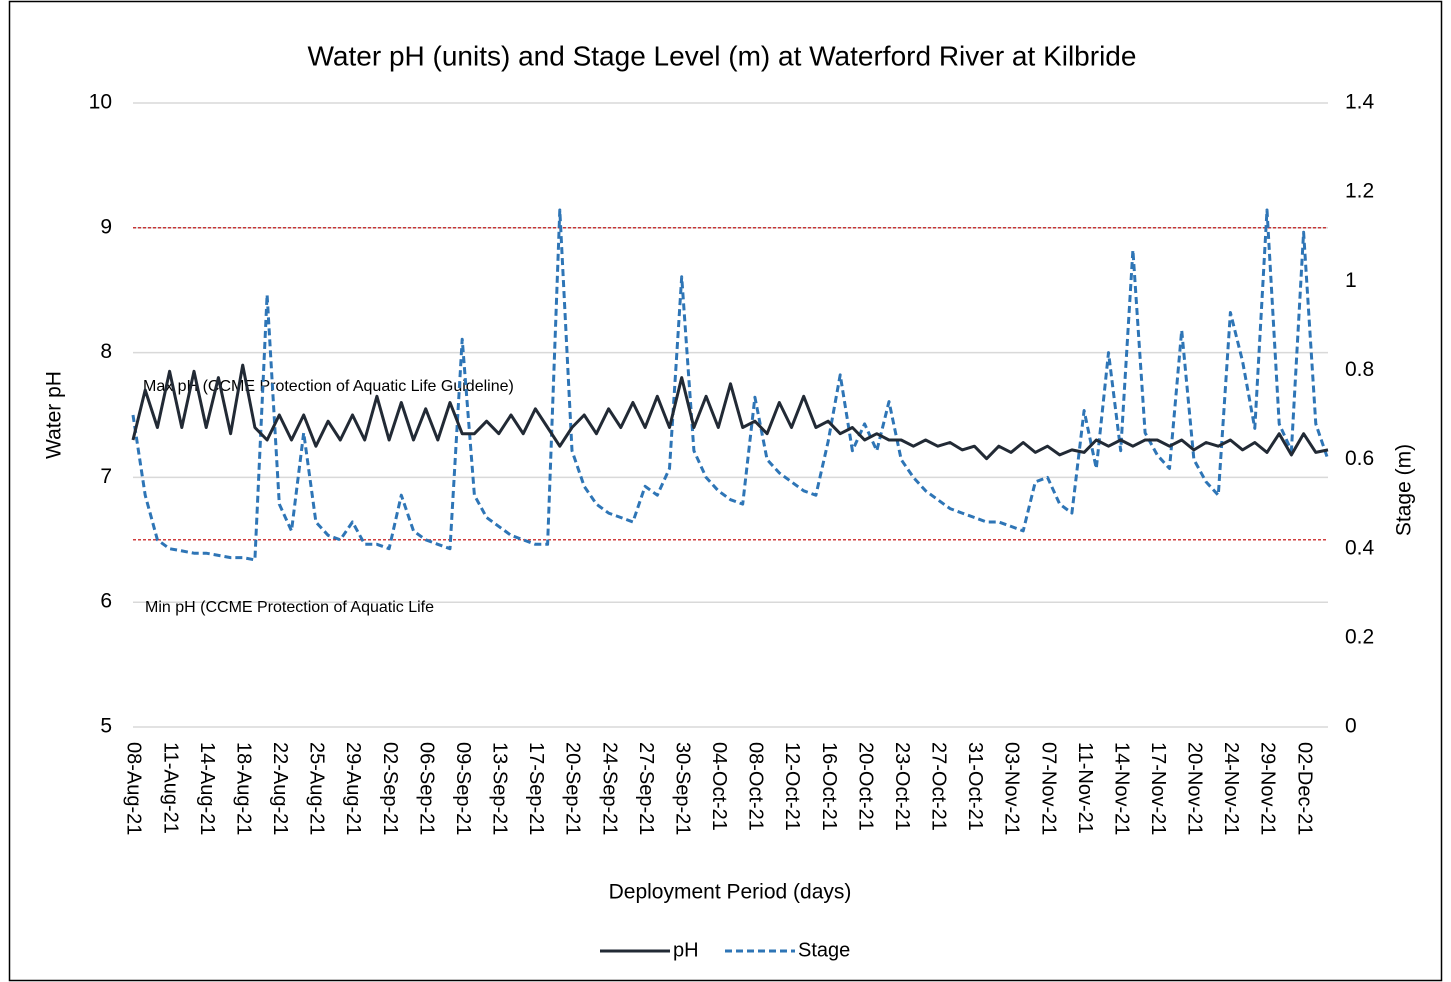 This screenshot has height=982, width=1451. What do you see at coordinates (682, 788) in the screenshot?
I see `x-tick-label: 30-Sep-21` at bounding box center [682, 788].